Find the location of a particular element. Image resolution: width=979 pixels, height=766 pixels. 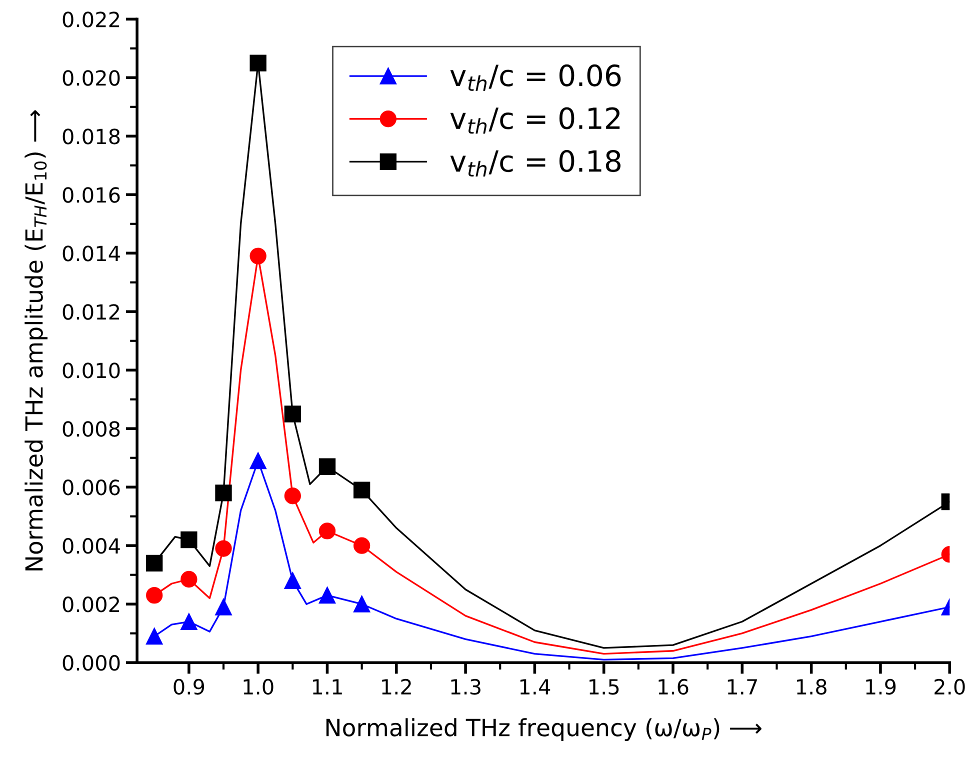

x-tick-label: 1.2 is located at coordinates (396, 686).